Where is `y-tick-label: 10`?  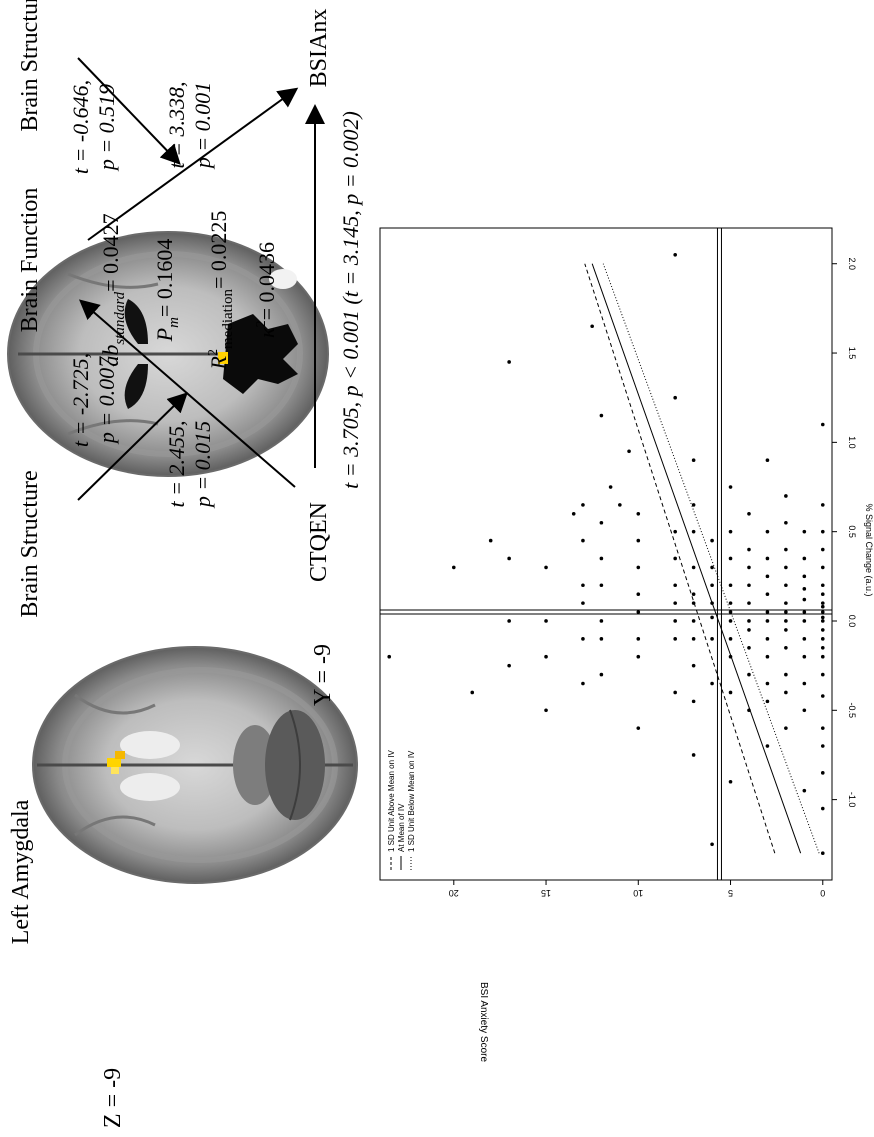 y-tick-label: 10 is located at coordinates (638, 893).